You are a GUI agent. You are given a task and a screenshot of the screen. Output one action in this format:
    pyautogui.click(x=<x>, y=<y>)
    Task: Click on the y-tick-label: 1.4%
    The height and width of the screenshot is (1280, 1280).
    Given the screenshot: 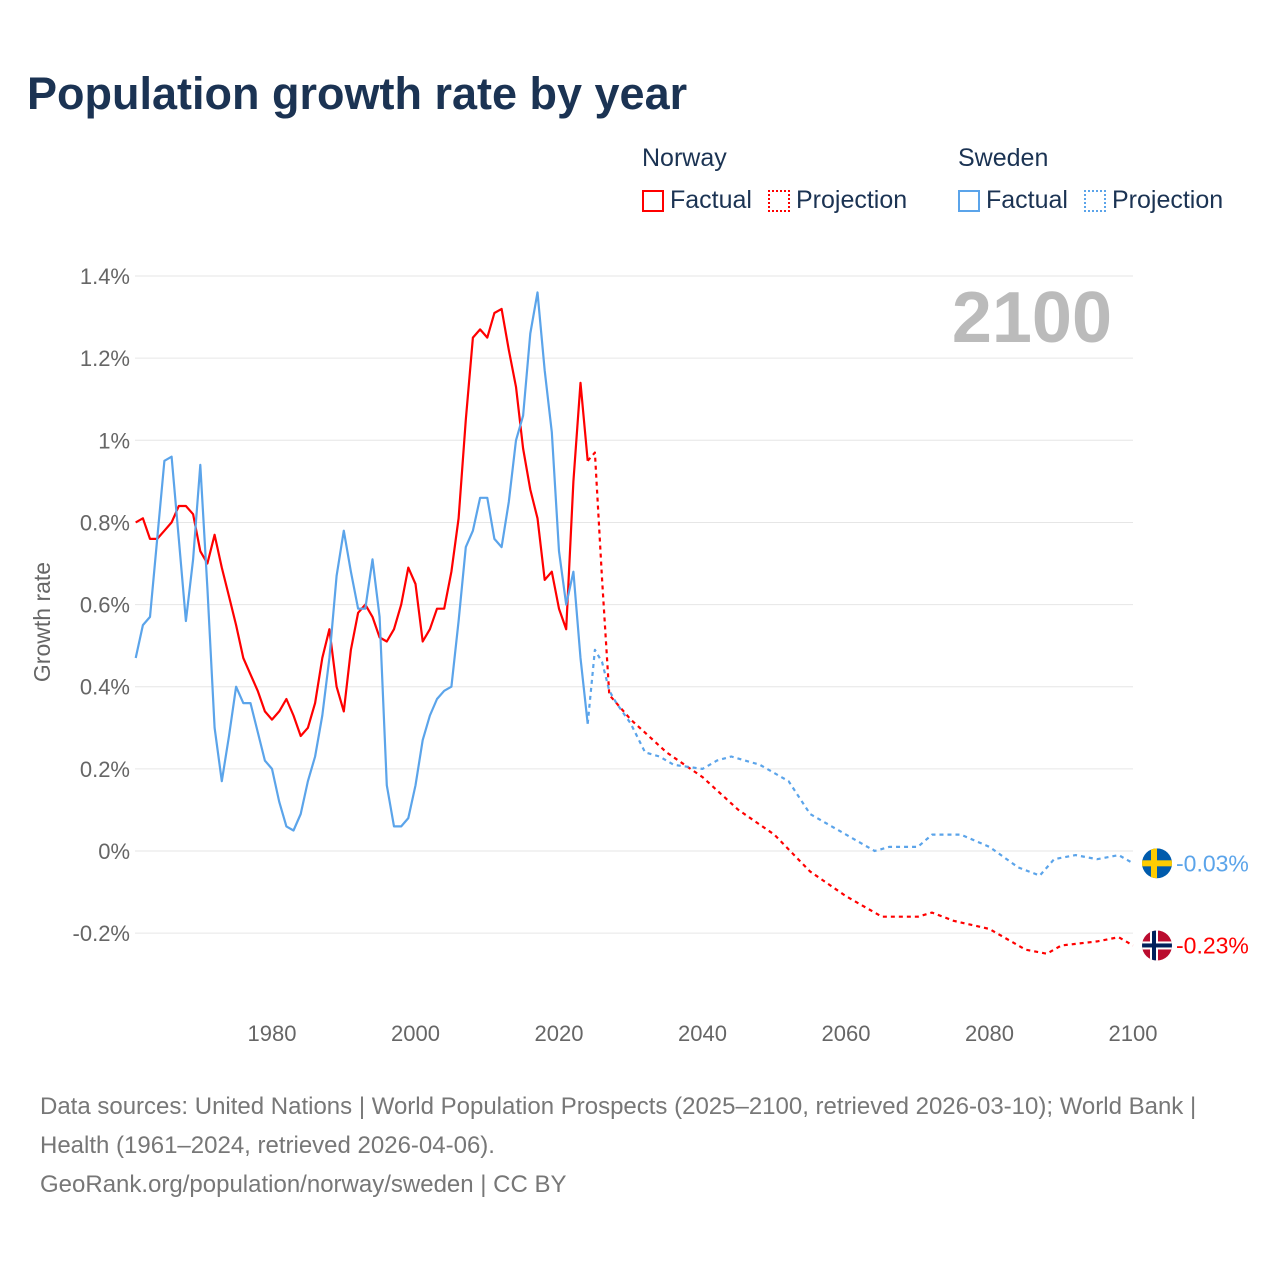 What is the action you would take?
    pyautogui.click(x=105, y=276)
    